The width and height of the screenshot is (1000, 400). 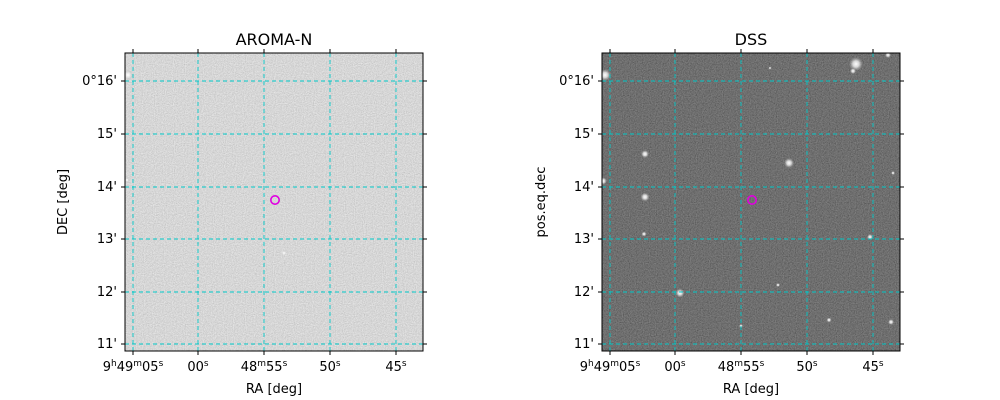 What do you see at coordinates (274, 39) in the screenshot?
I see `panel-title: AROMA-N` at bounding box center [274, 39].